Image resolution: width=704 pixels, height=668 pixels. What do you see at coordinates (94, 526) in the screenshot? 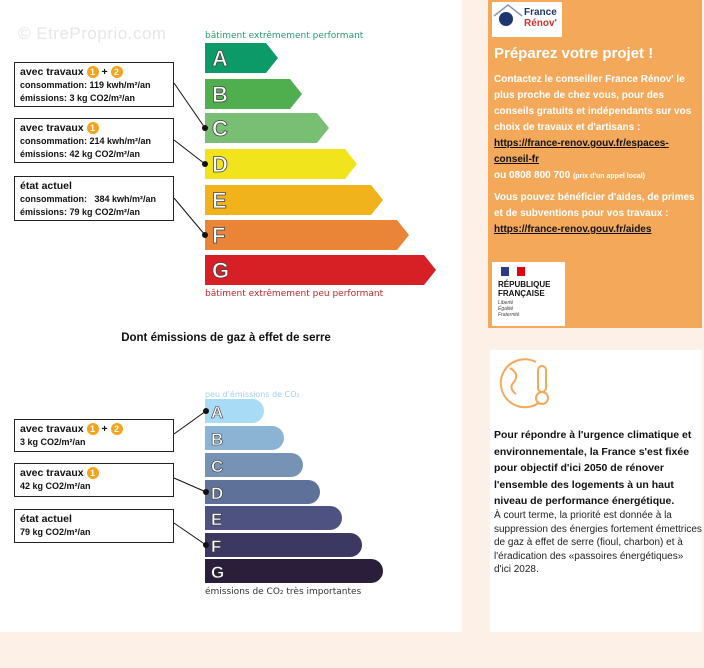
I see `ges-box-current: état actuel 79 kg CO2/m²/an` at bounding box center [94, 526].